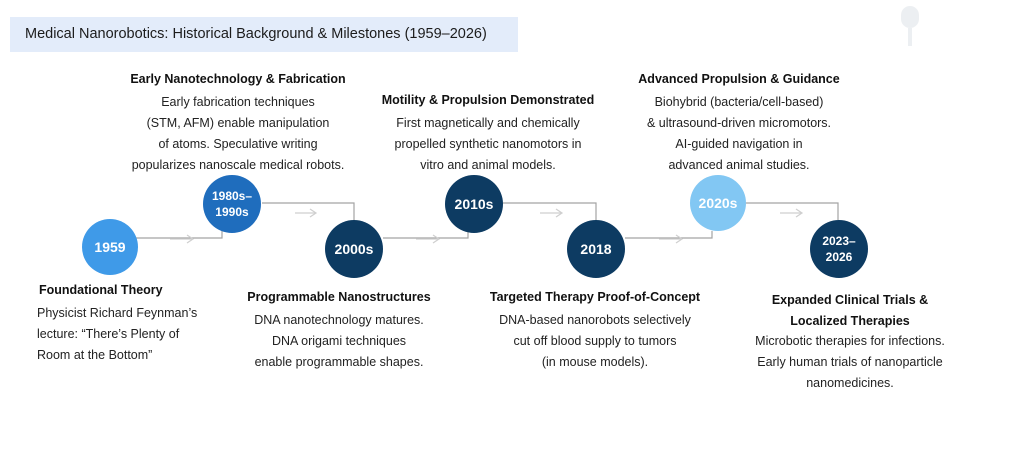  I want to click on connector-1980s-2000s, so click(308, 211).